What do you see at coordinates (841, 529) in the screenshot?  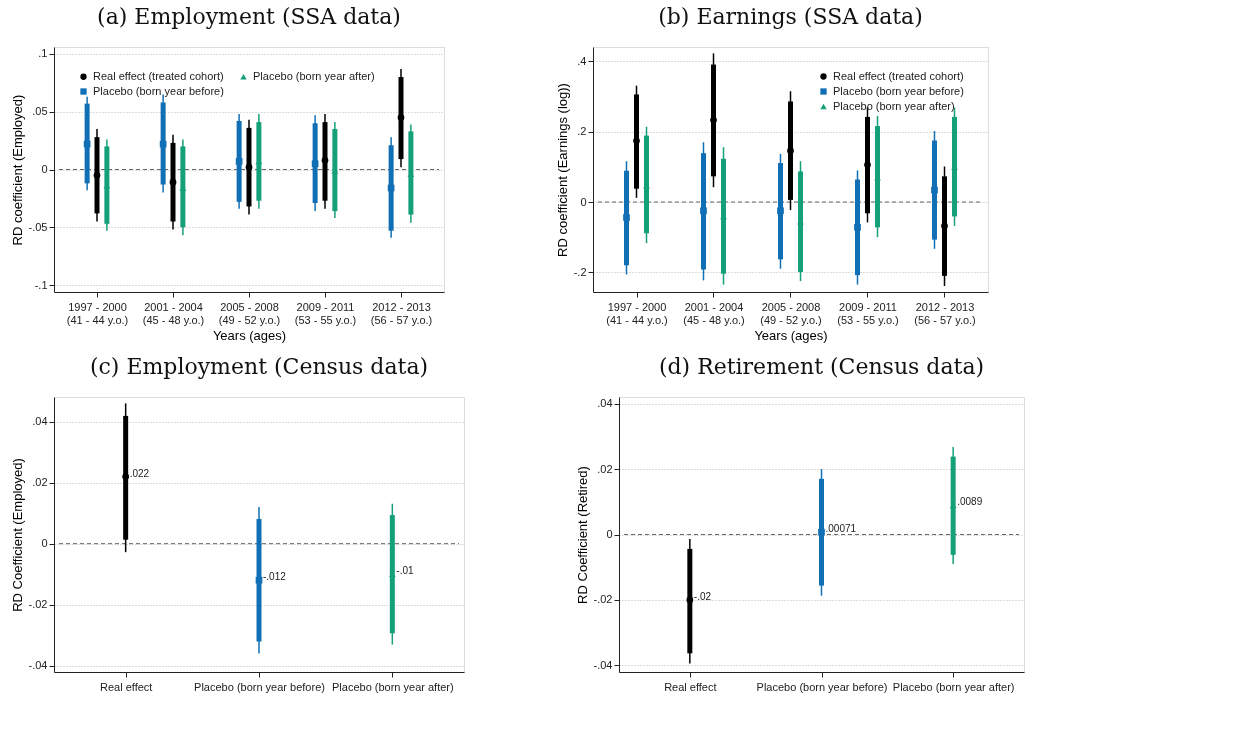 I see `data-label: .00071` at bounding box center [841, 529].